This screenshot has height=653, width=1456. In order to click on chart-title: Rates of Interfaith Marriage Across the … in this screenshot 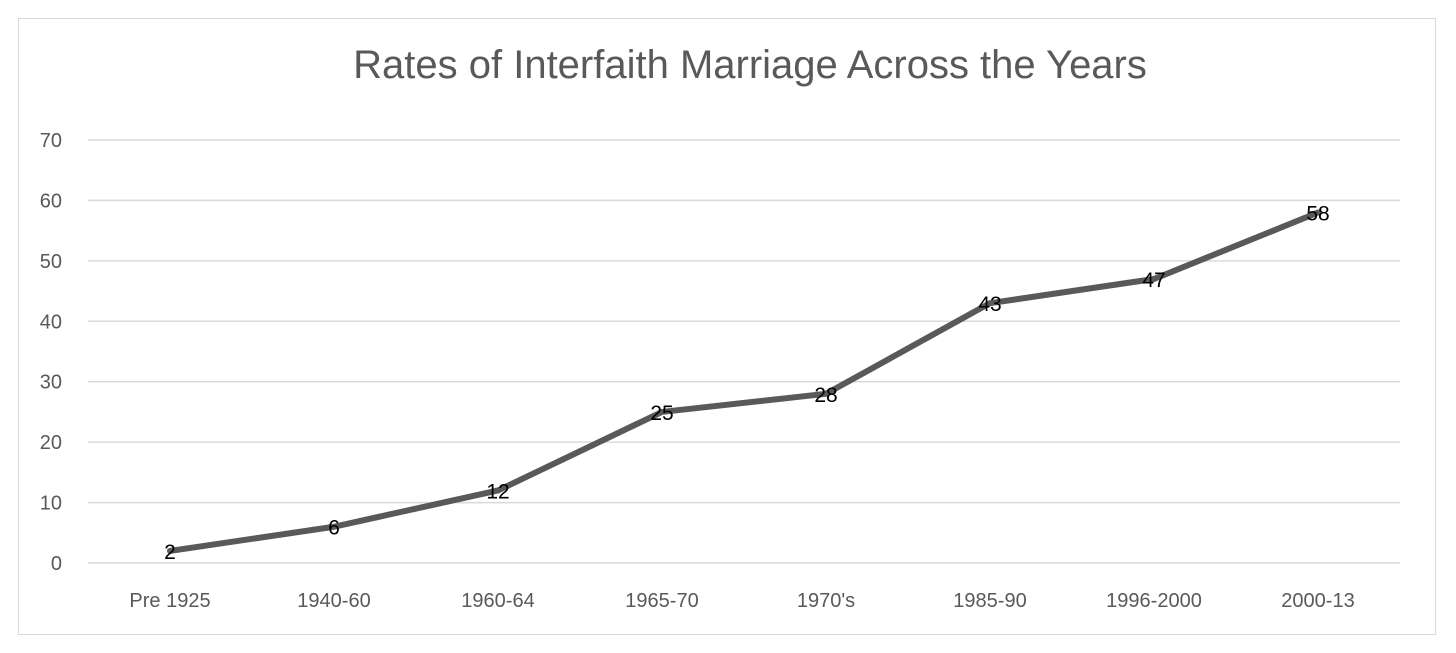, I will do `click(750, 65)`.